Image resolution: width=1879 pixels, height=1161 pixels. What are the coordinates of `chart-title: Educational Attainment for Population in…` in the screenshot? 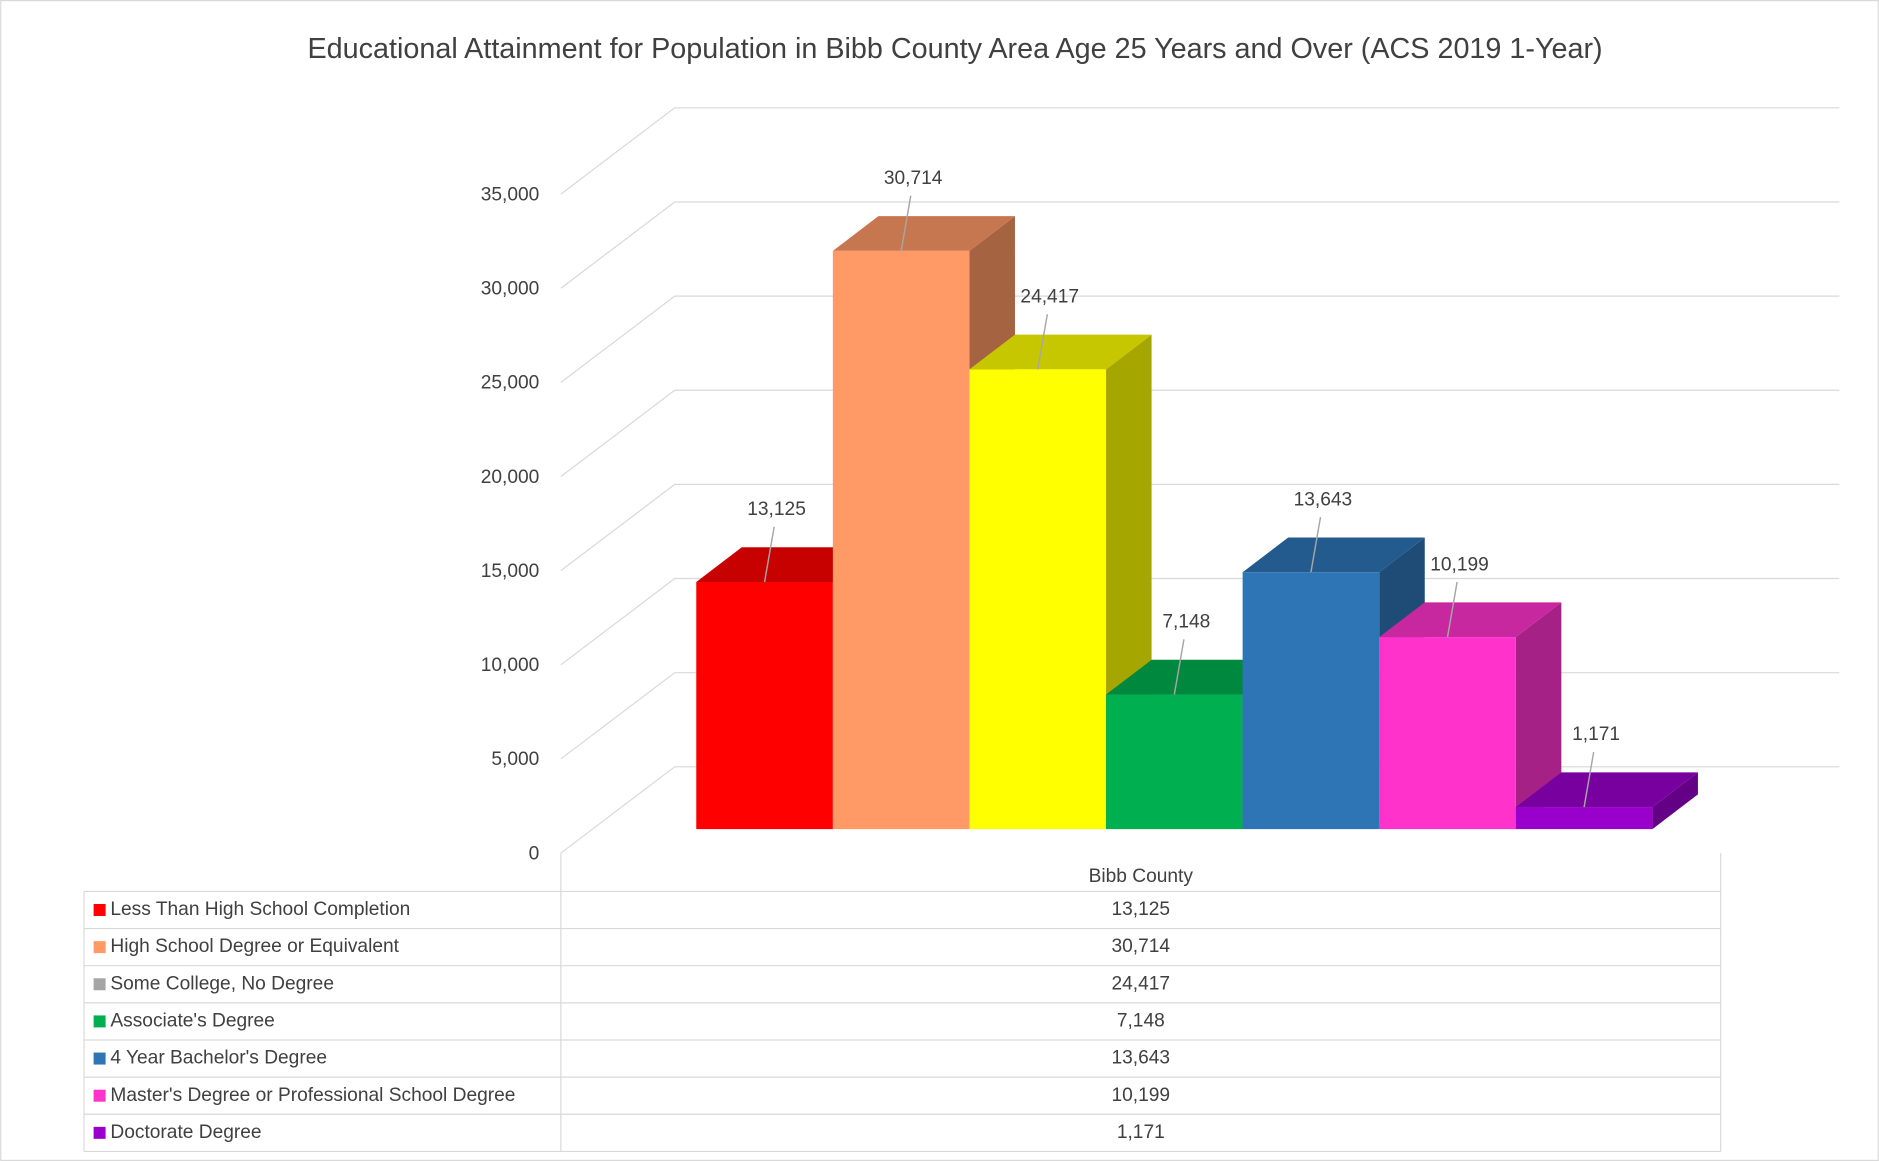 It's located at (955, 49).